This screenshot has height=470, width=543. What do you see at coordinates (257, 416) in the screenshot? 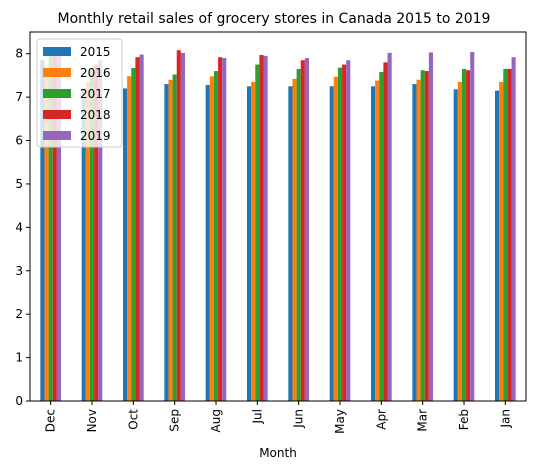
I see `x-tick-label-jul: Jul` at bounding box center [257, 416].